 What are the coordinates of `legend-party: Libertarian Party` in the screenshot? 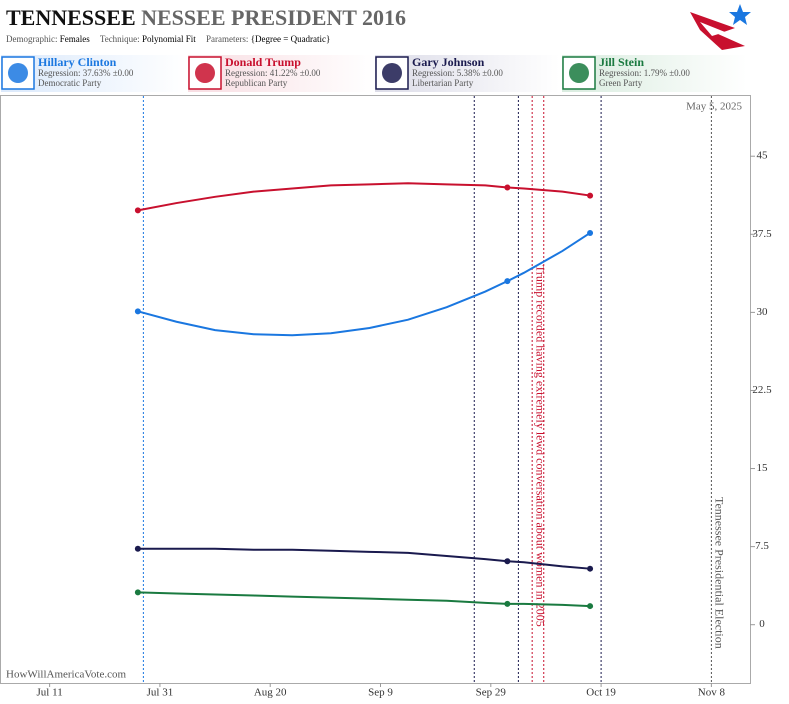 It's located at (443, 83).